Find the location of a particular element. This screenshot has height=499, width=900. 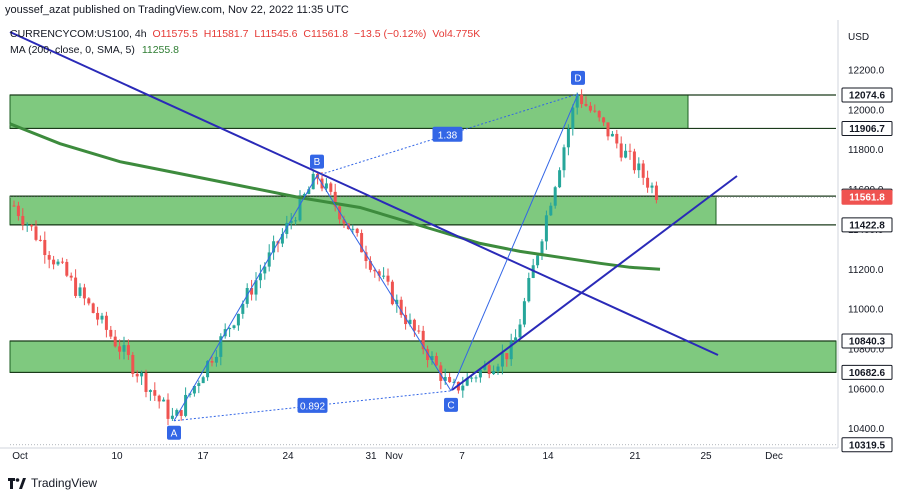

pattern-point-label: A is located at coordinates (174, 433).